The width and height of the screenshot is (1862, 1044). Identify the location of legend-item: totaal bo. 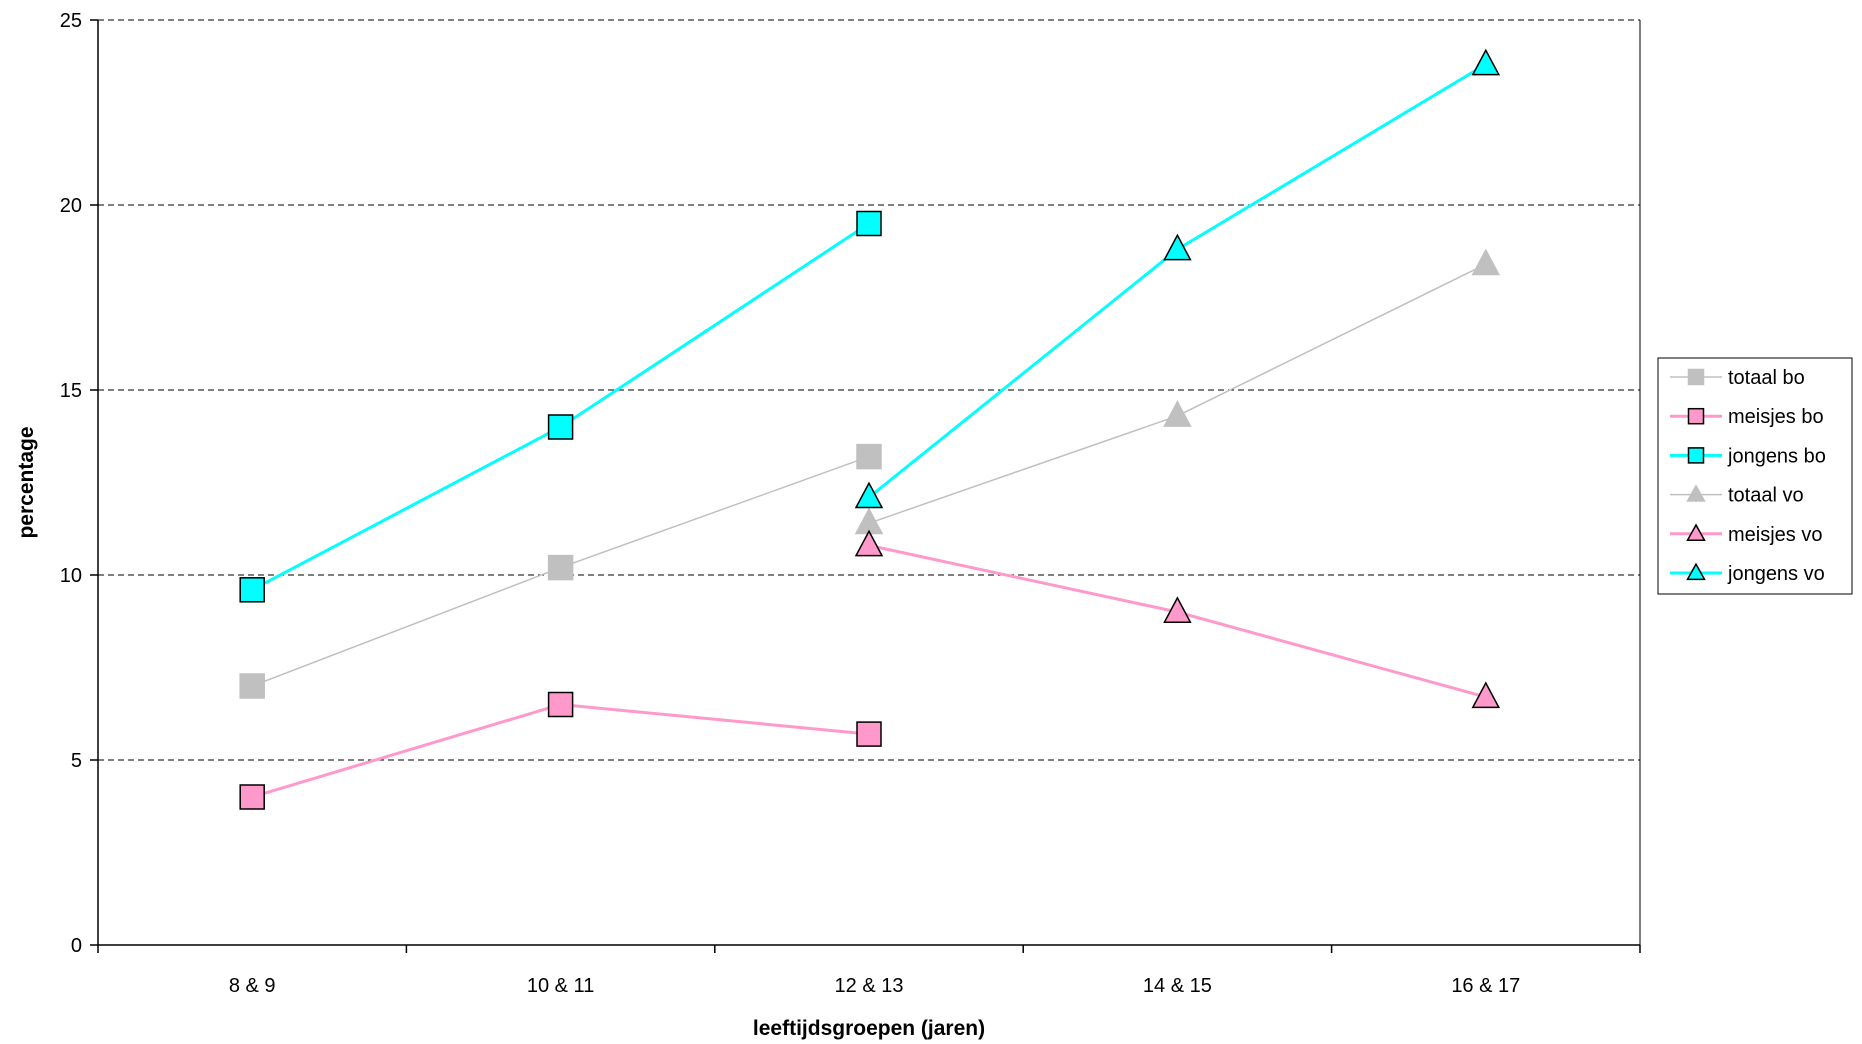
(1737, 378).